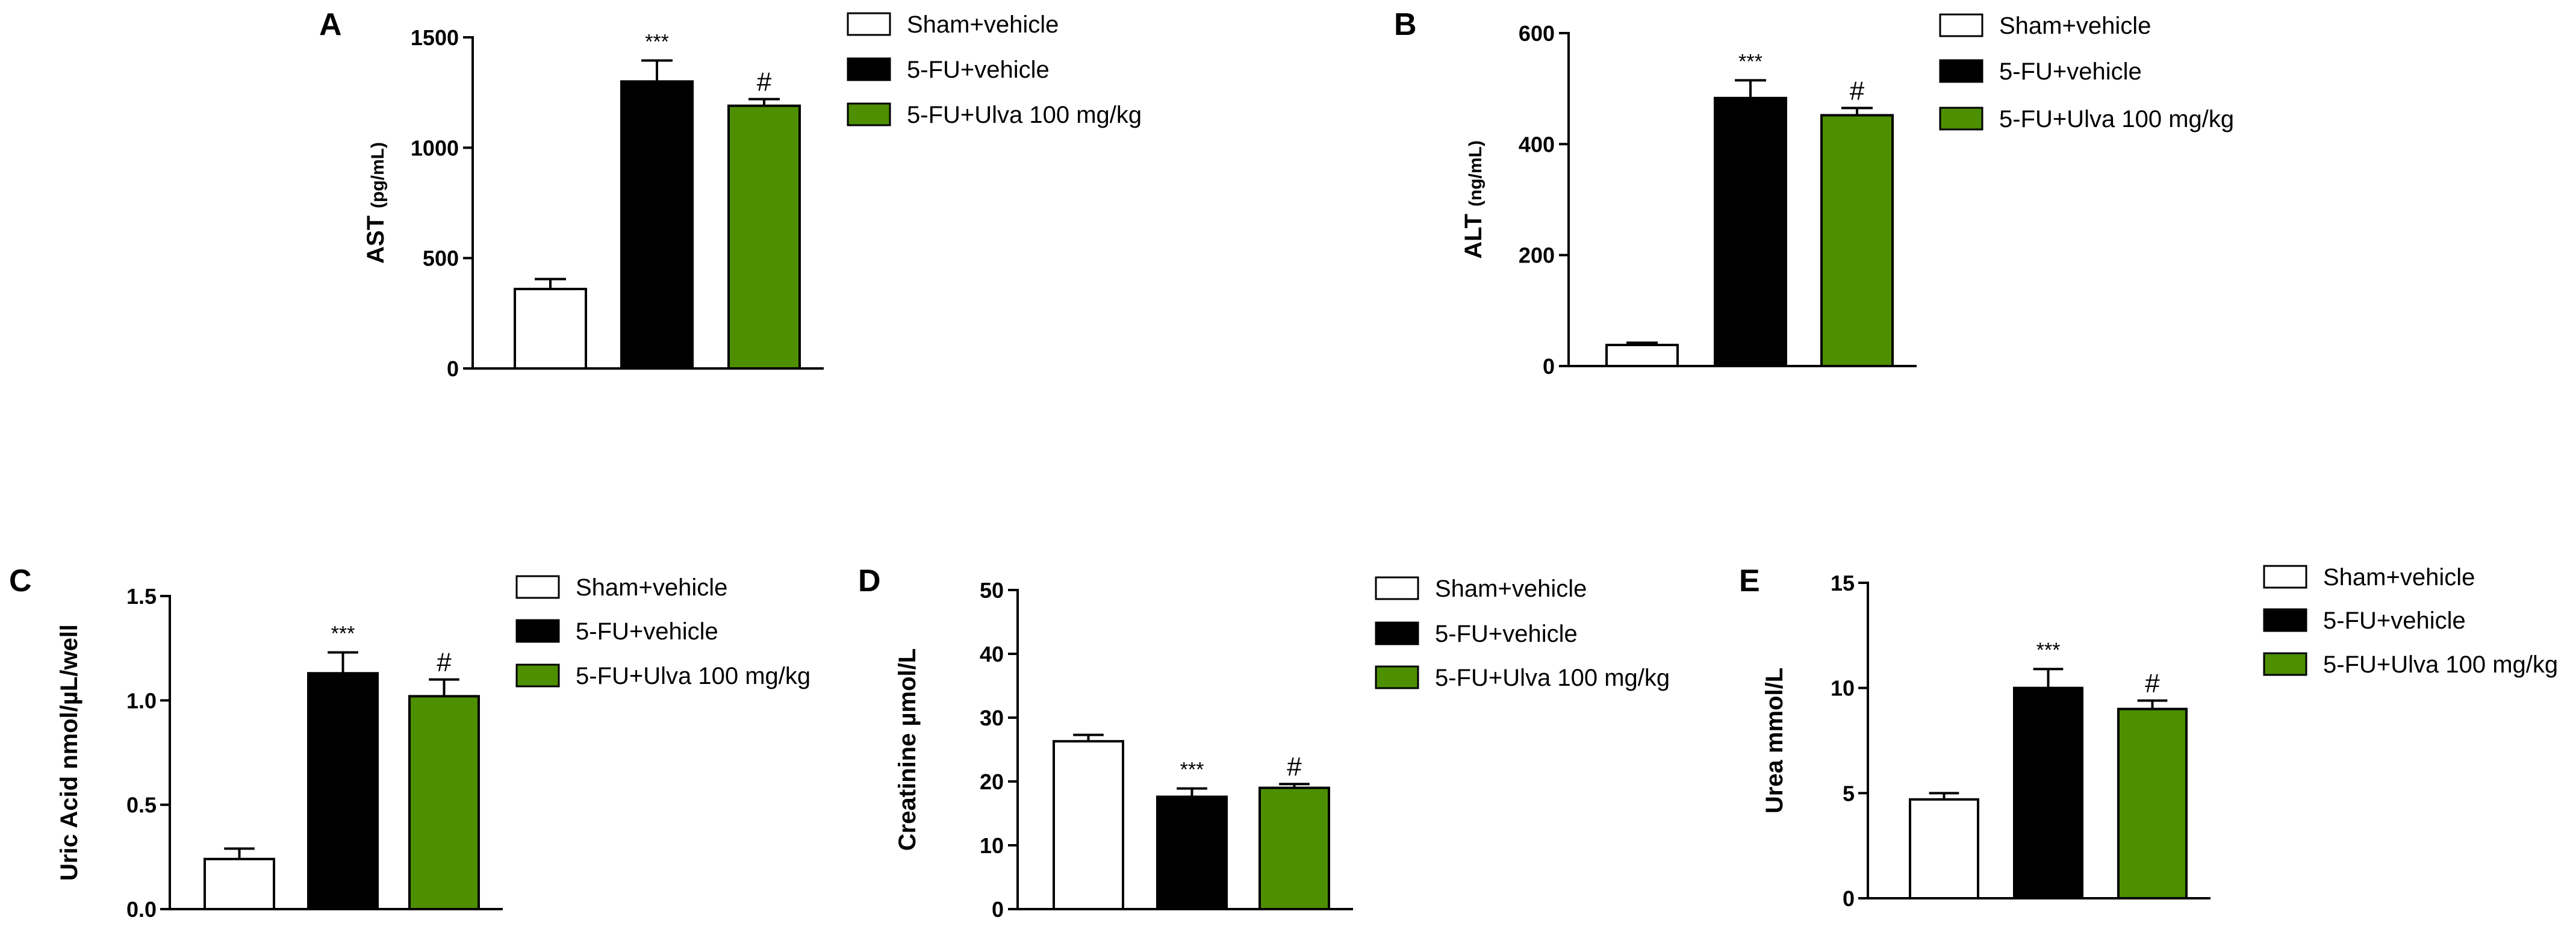  What do you see at coordinates (21, 581) in the screenshot?
I see `panel-letter: C` at bounding box center [21, 581].